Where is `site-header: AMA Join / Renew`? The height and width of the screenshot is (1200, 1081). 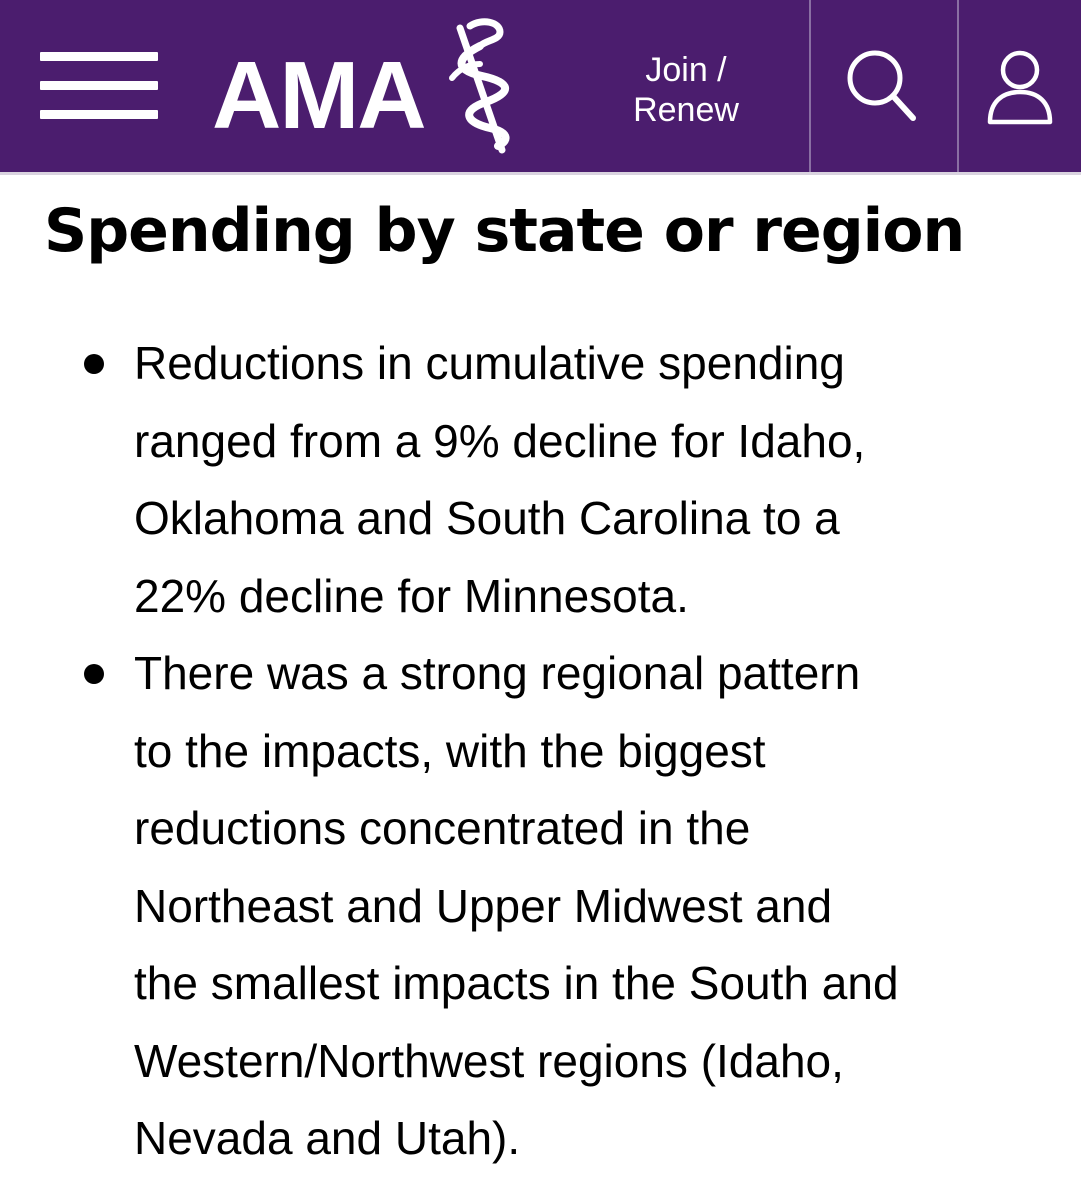 site-header: AMA Join / Renew is located at coordinates (540, 87).